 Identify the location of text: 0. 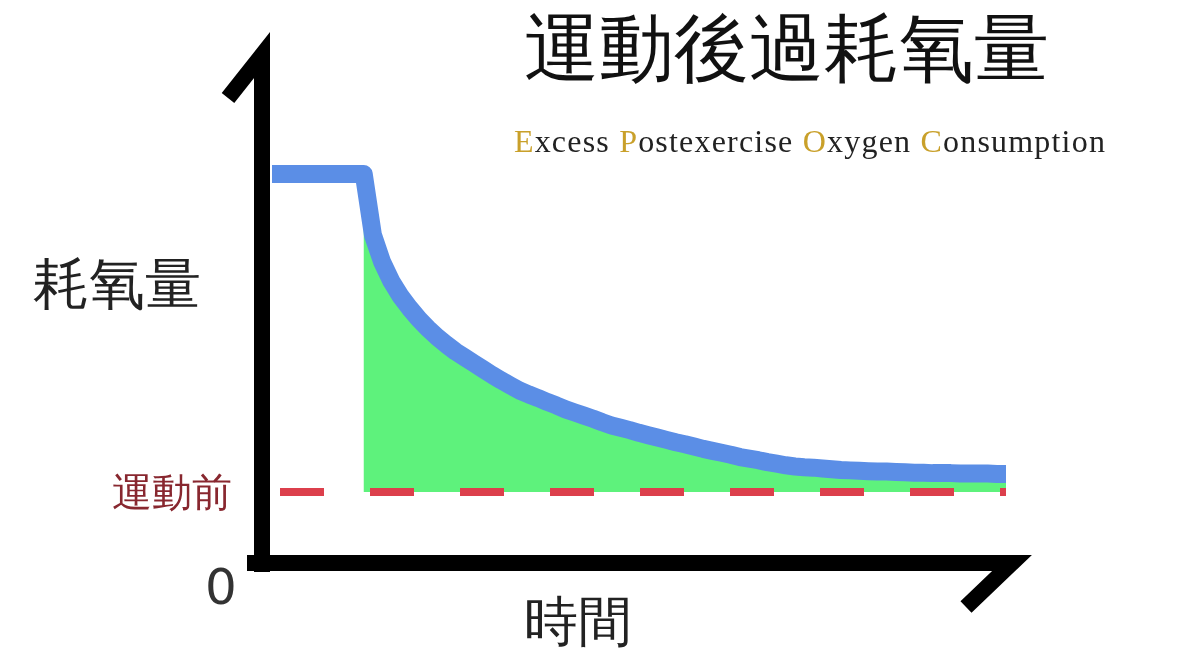
(221, 587).